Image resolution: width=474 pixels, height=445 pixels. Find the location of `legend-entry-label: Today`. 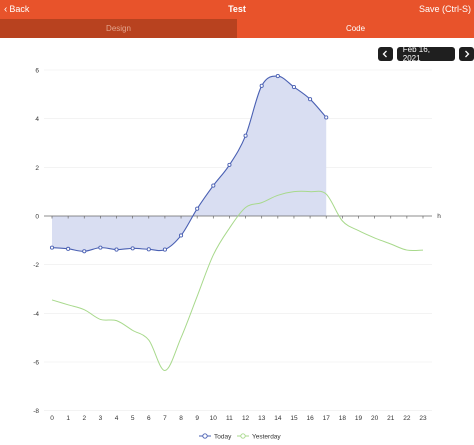

legend-entry-label: Today is located at coordinates (223, 436).